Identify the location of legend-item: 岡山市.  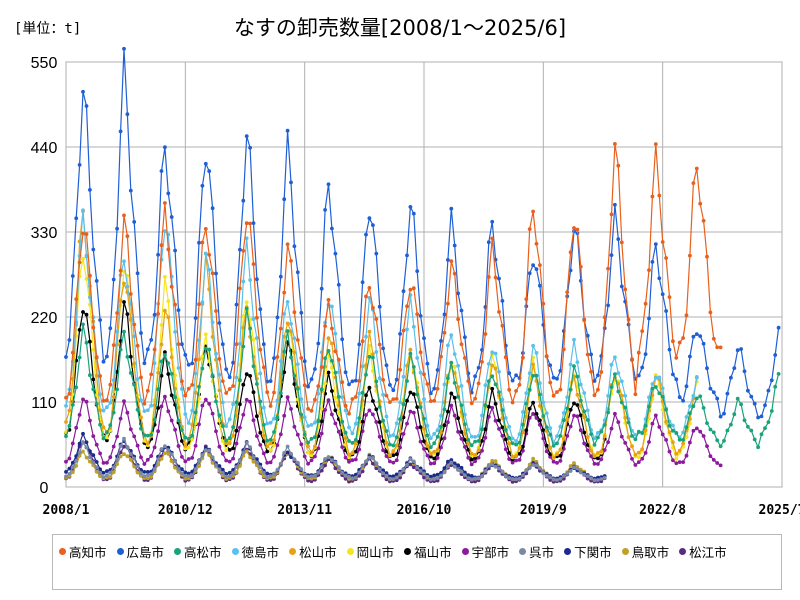
(370, 551).